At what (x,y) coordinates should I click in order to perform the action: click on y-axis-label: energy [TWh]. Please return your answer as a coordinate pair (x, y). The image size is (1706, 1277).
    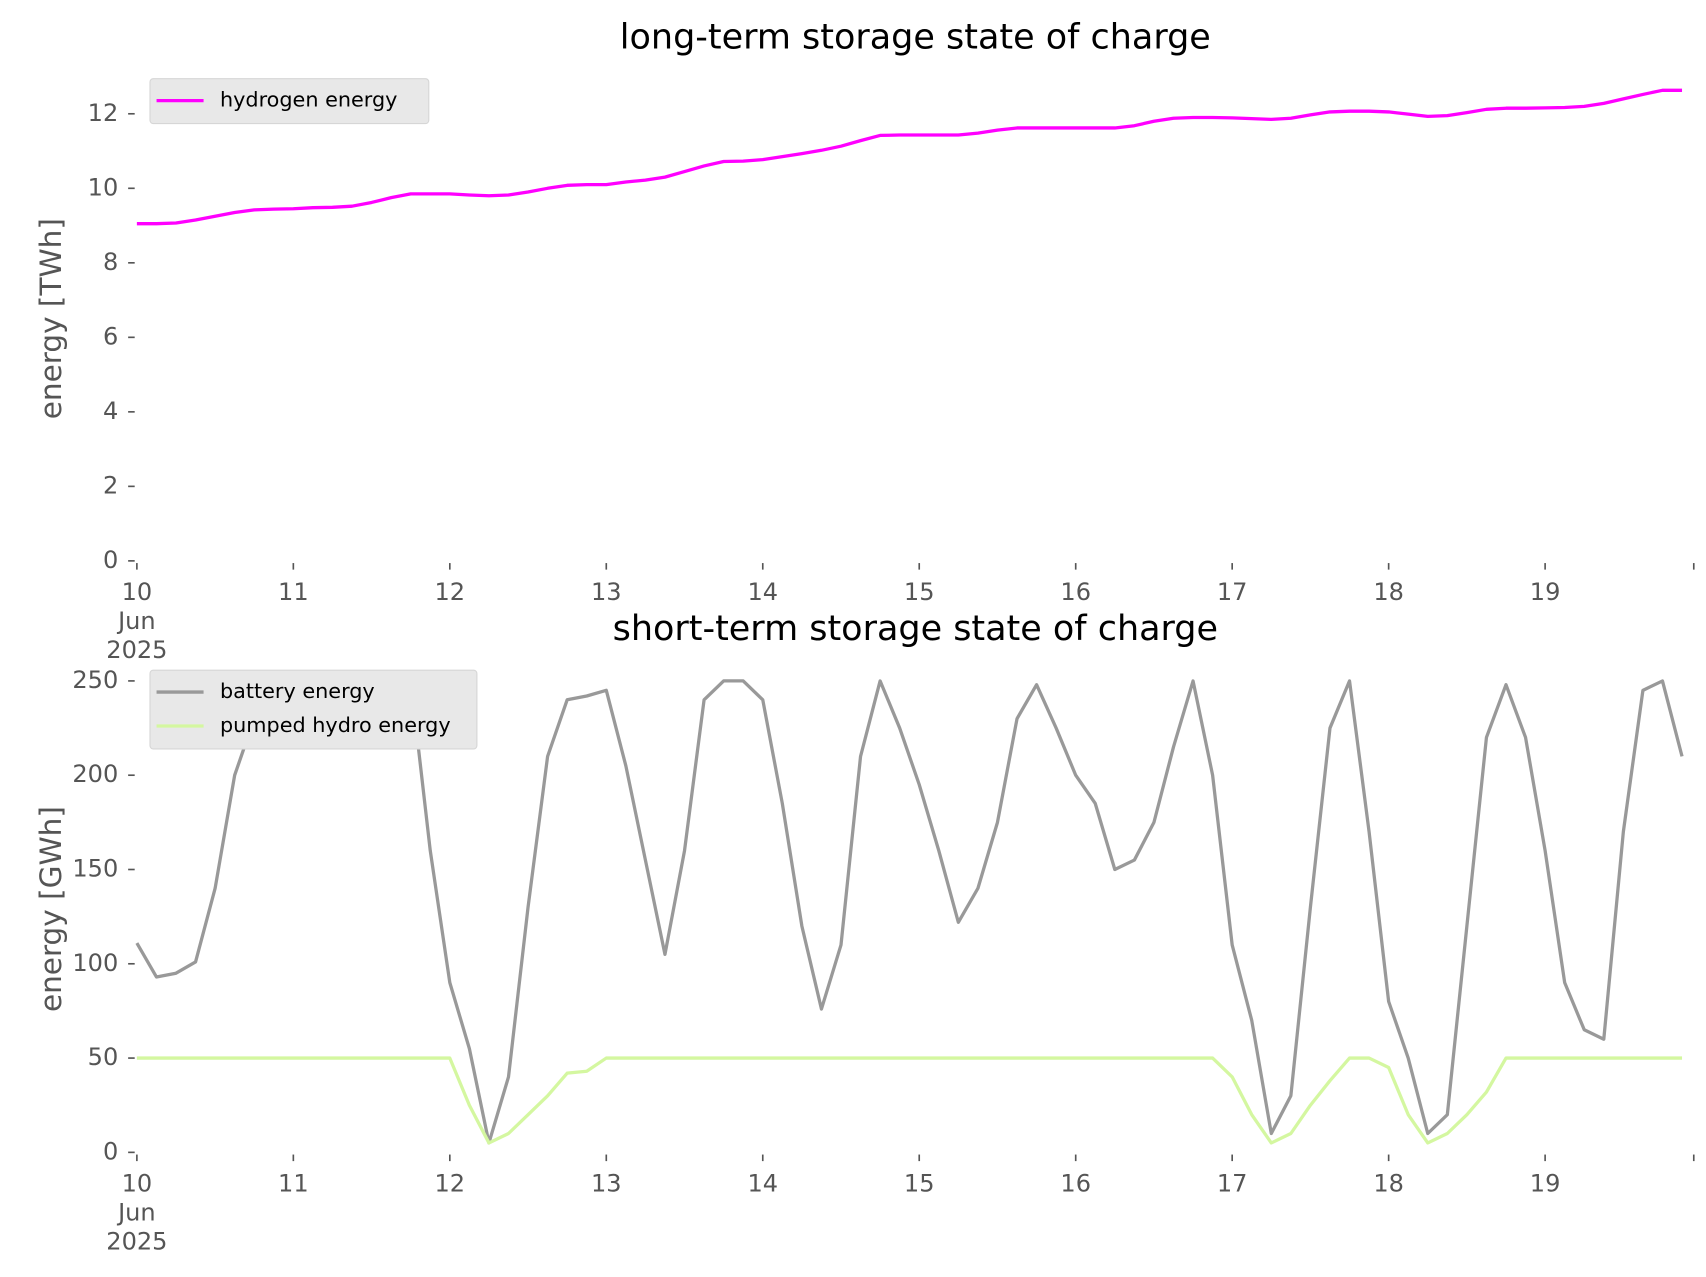
    Looking at the image, I should click on (51, 318).